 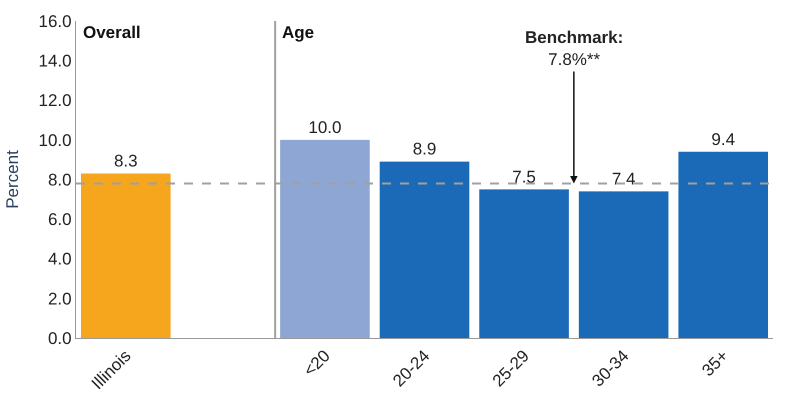 I want to click on data-label: 9.4, so click(x=723, y=139).